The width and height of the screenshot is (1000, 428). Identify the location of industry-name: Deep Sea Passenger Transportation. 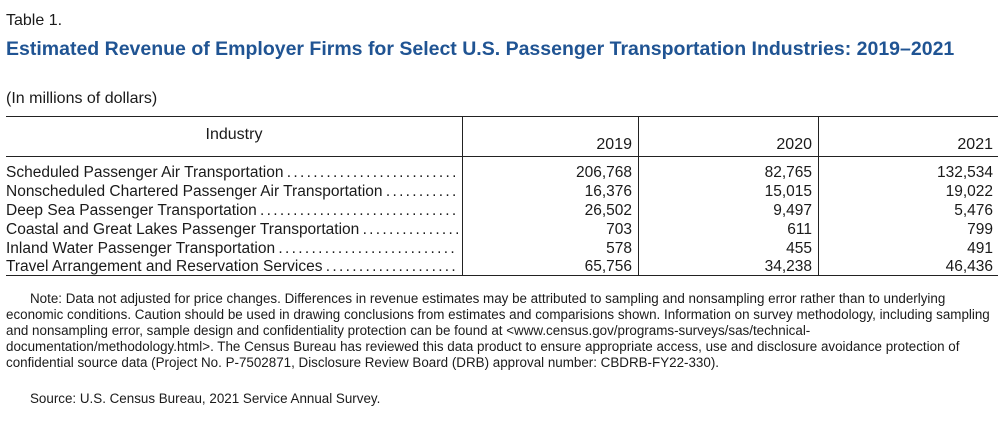
(232, 210).